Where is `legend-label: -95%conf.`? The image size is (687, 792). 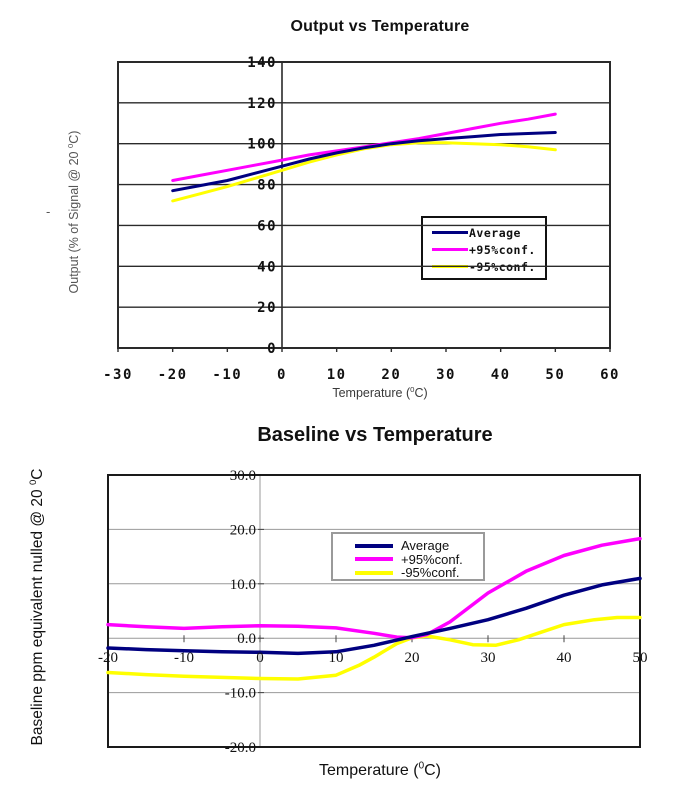
legend-label: -95%conf. is located at coordinates (430, 573).